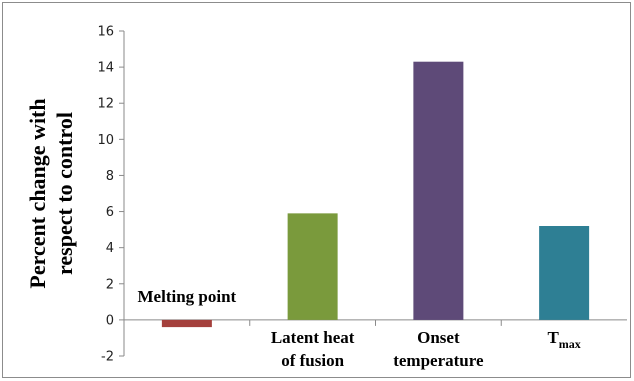 The width and height of the screenshot is (634, 381). What do you see at coordinates (105, 104) in the screenshot?
I see `y-tick-label: 12` at bounding box center [105, 104].